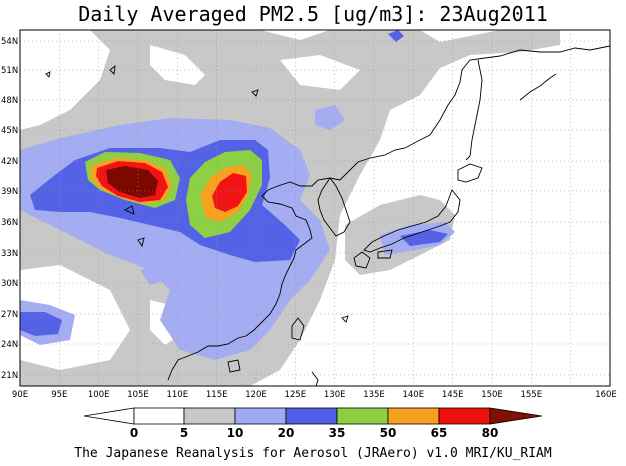 The height and width of the screenshot is (466, 626). Describe the element at coordinates (335, 395) in the screenshot. I see `lon-tick: 130E` at that location.